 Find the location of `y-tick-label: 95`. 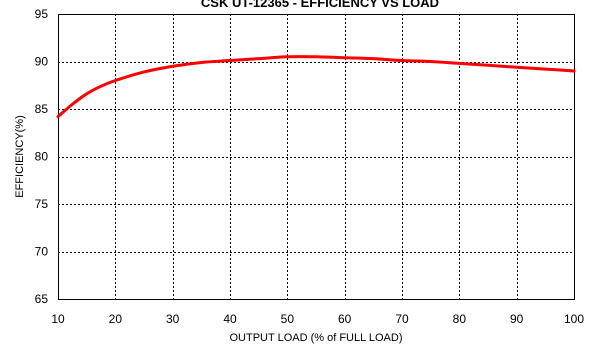

y-tick-label: 95 is located at coordinates (42, 14).